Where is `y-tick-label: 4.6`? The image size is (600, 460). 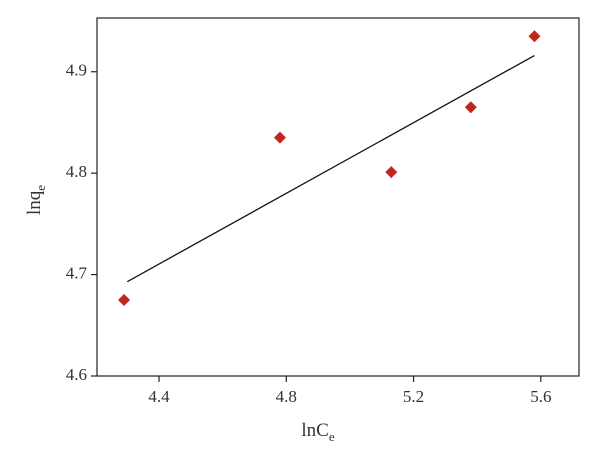
y-tick-label: 4.6 is located at coordinates (76, 374).